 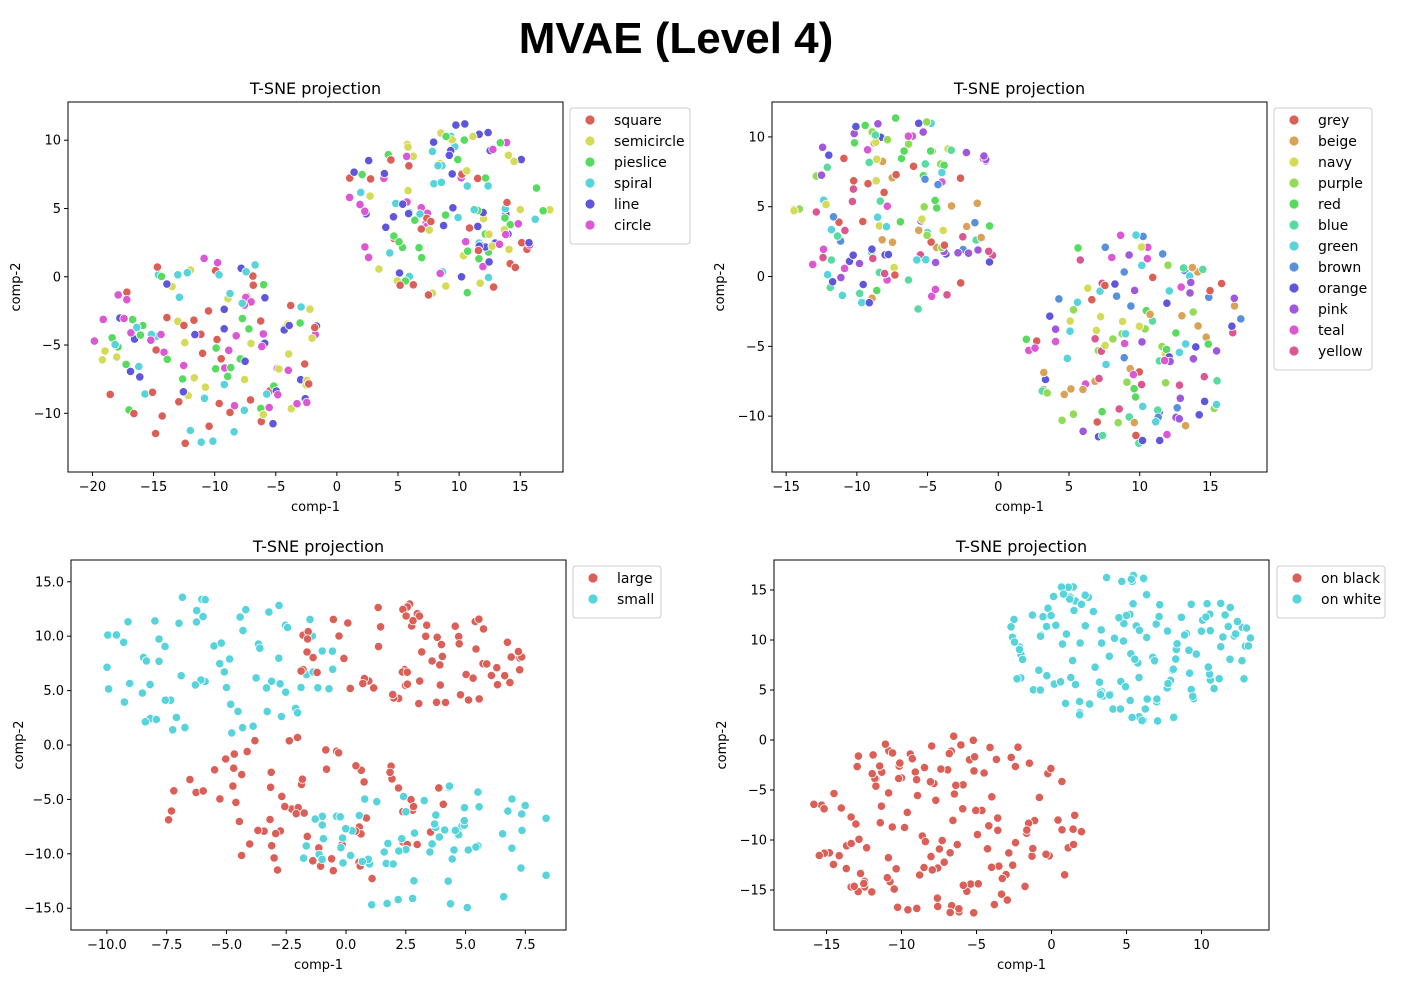 I want to click on legend-label: yellow, so click(x=1340, y=352).